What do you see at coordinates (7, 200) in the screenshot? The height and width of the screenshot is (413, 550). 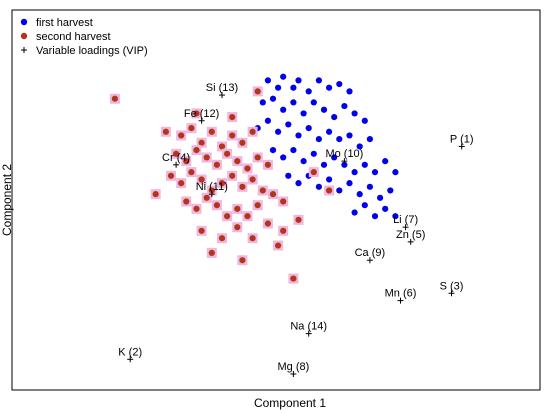 I see `y-axis-label: Component 2` at bounding box center [7, 200].